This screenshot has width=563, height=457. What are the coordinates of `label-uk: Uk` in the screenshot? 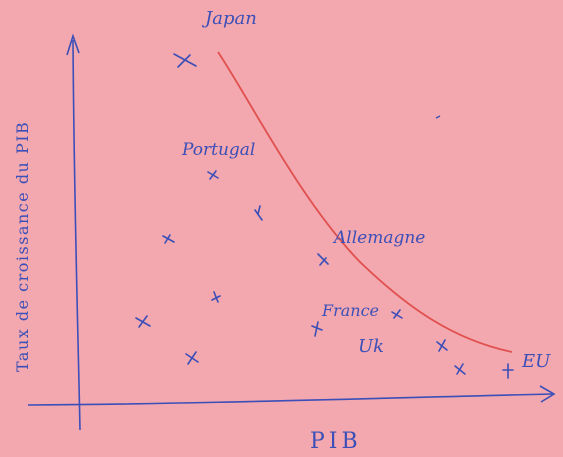 It's located at (371, 346).